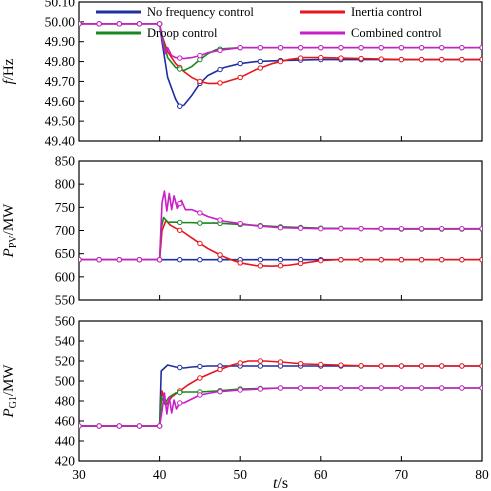 This screenshot has height=491, width=491. What do you see at coordinates (65, 161) in the screenshot?
I see `y-tick-label: 850` at bounding box center [65, 161].